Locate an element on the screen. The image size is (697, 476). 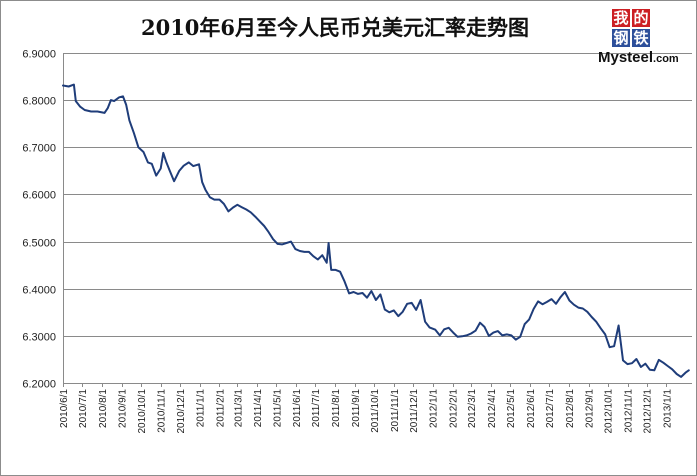
x-tick-label: 2012/6/1 is located at coordinates (531, 408).